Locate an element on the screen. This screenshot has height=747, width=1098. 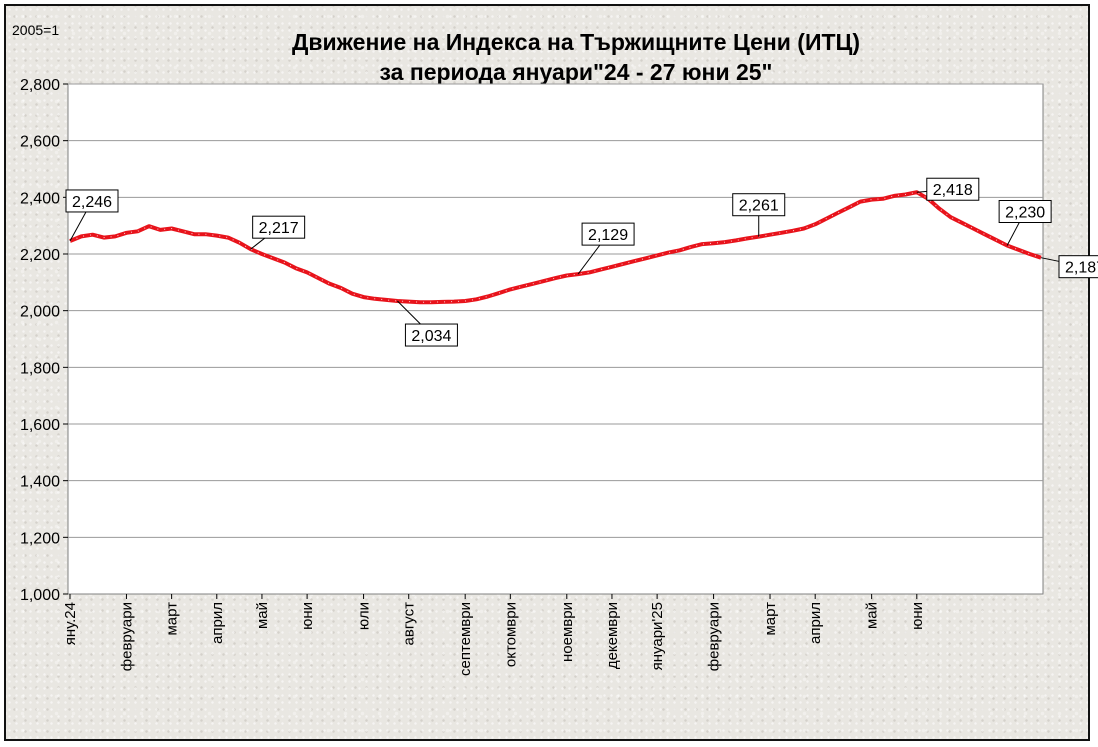
annotation-label: 2,230 is located at coordinates (1025, 213).